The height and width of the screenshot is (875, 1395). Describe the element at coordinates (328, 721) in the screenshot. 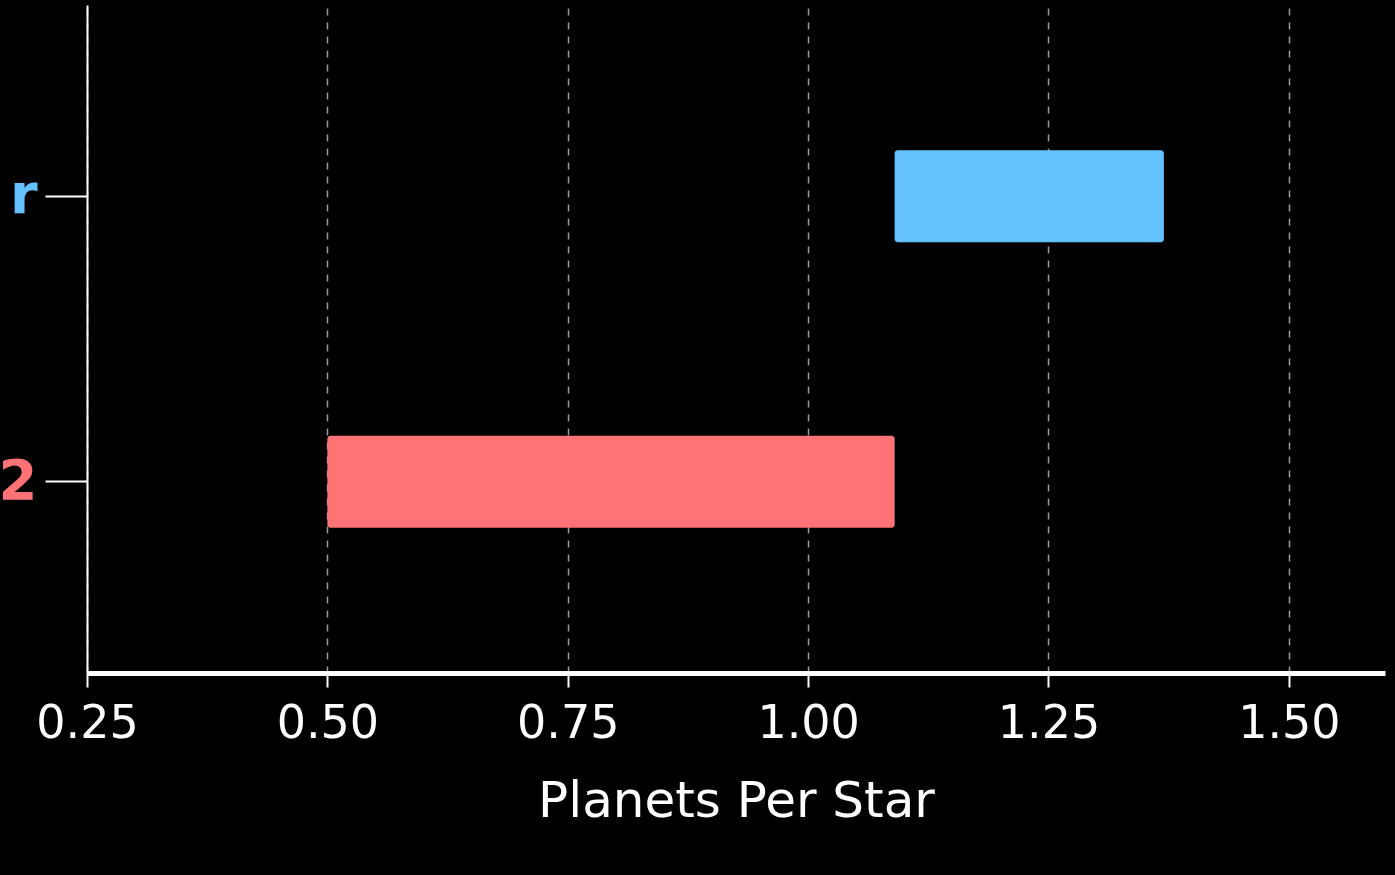

I see `x-tick-label: 0.50` at that location.